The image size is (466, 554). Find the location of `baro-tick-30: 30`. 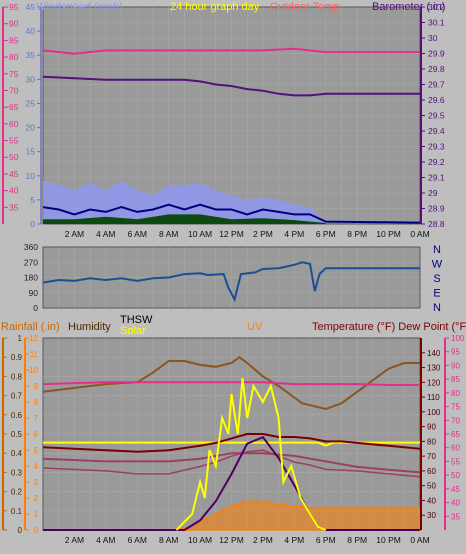

baro-tick-30: 30 is located at coordinates (433, 38).